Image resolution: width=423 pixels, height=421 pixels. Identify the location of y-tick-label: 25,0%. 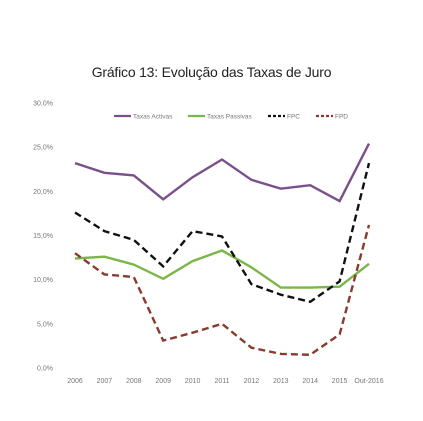
(43, 148).